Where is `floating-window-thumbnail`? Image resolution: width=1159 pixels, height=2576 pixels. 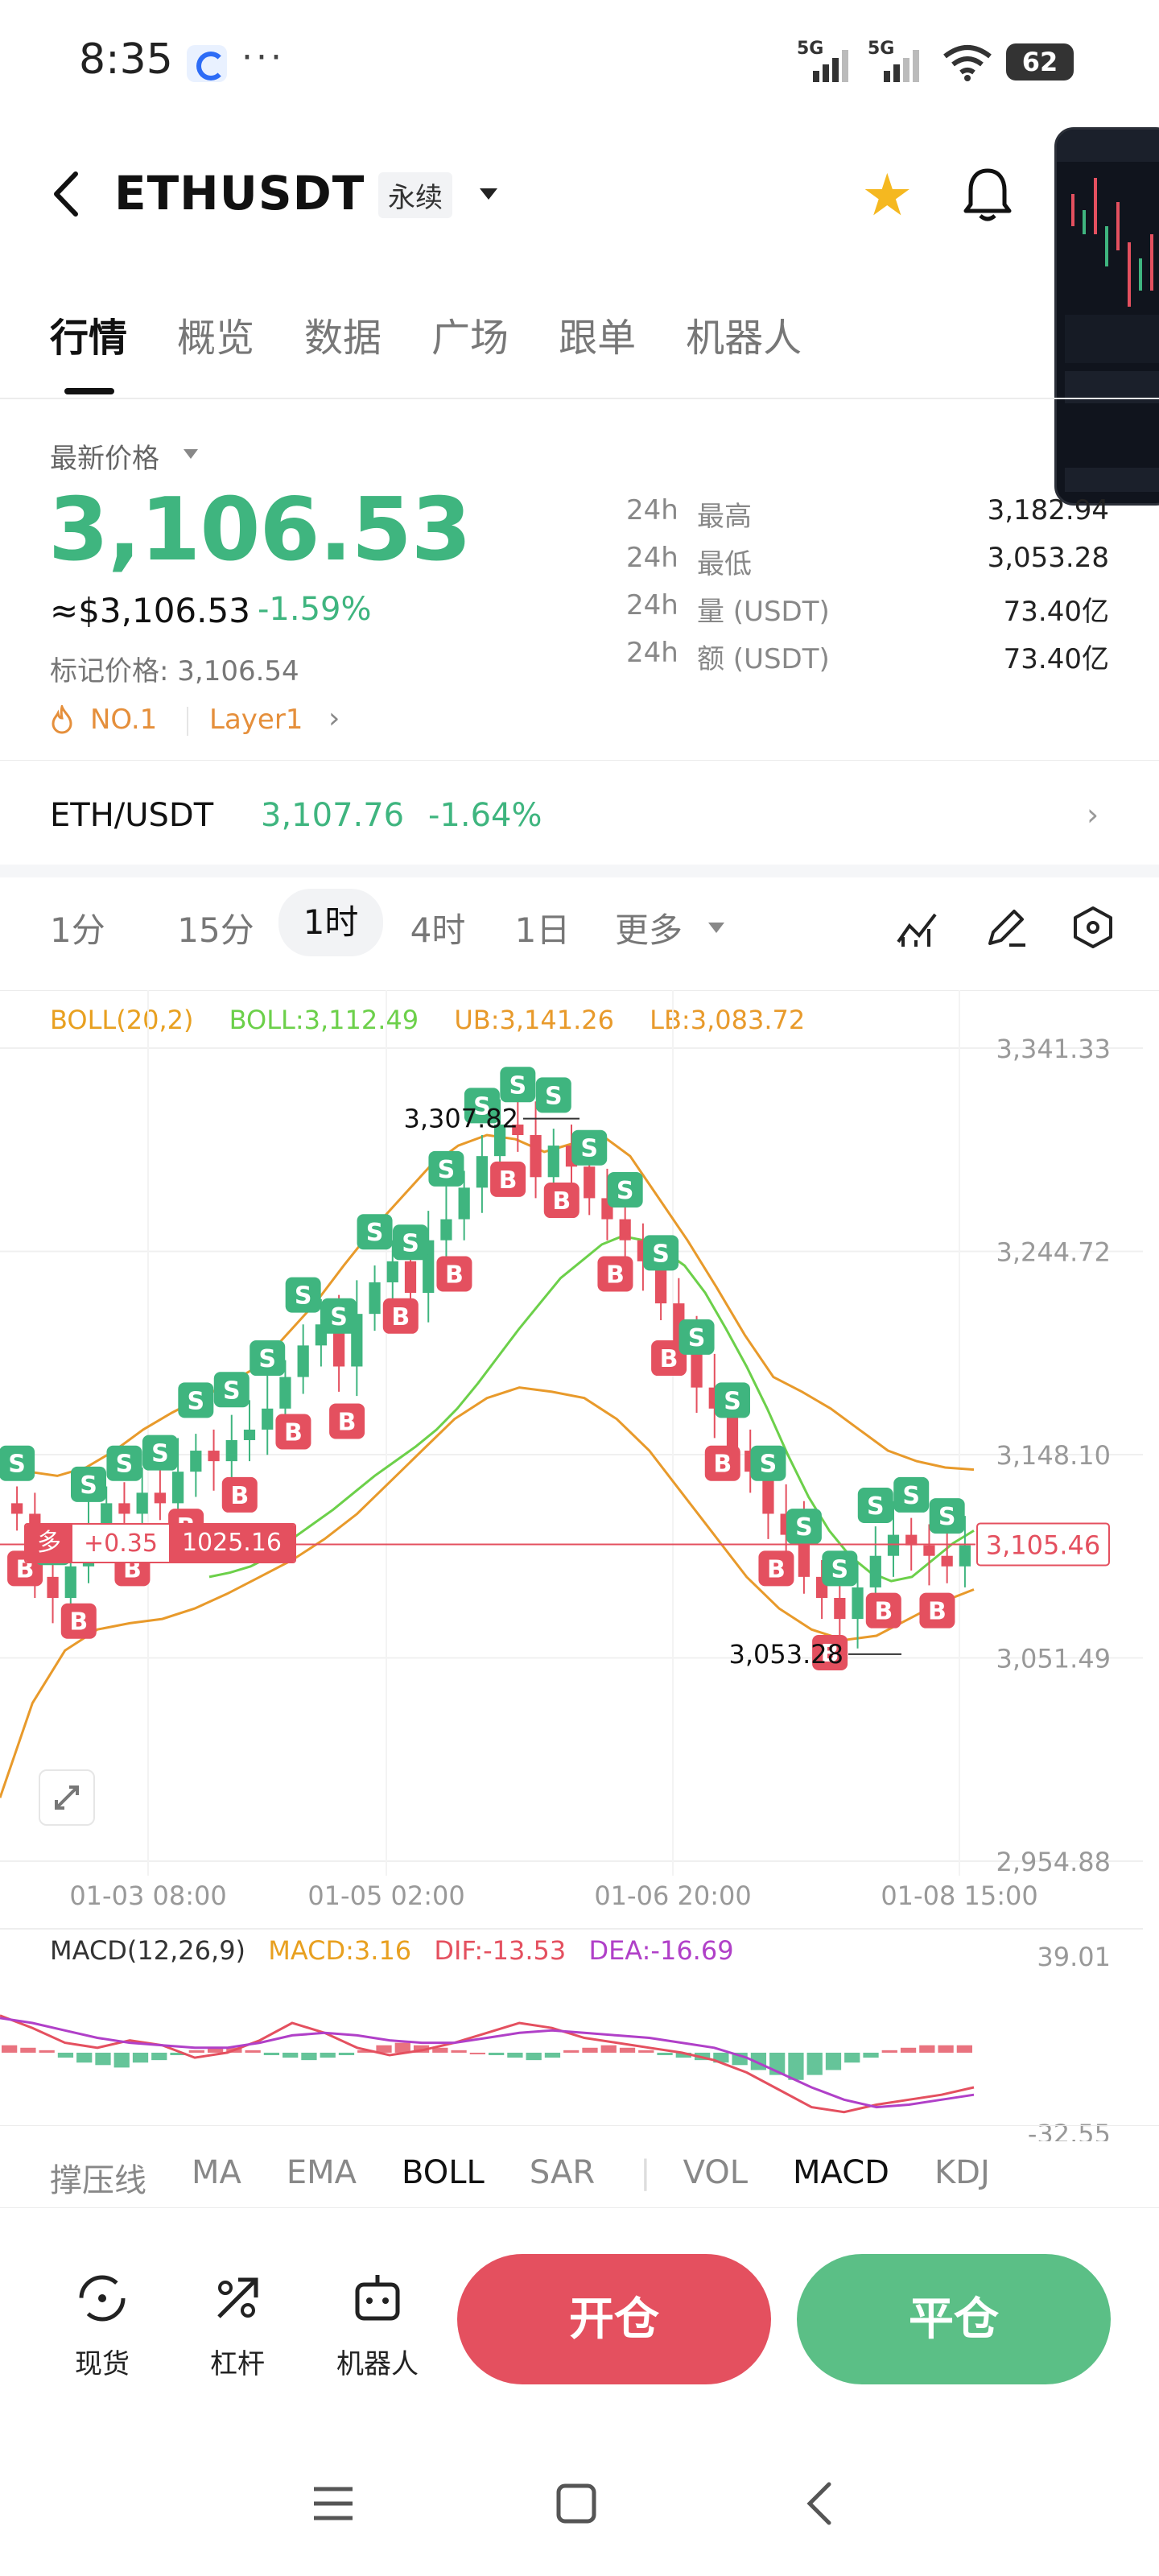
floating-window-thumbnail is located at coordinates (1106, 316).